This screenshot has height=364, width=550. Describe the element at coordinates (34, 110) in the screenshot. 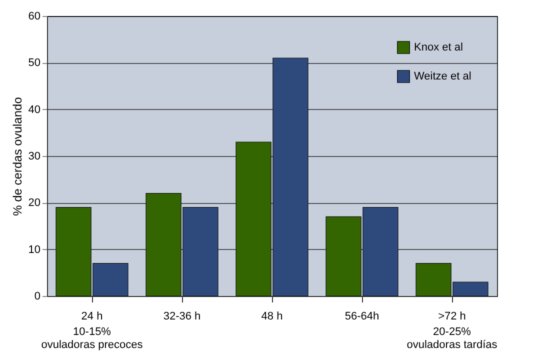

I see `y-tick-label: 40` at that location.